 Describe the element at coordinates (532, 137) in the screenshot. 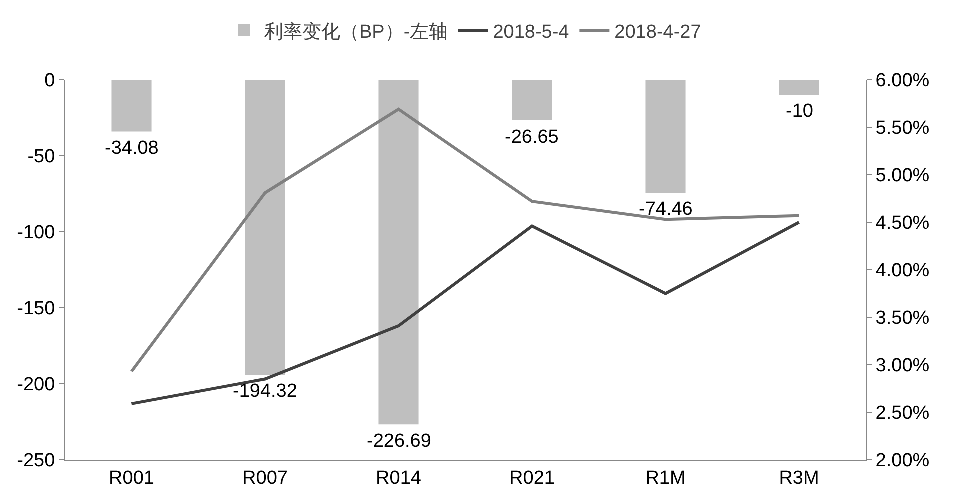

I see `data-label: -26.65` at that location.